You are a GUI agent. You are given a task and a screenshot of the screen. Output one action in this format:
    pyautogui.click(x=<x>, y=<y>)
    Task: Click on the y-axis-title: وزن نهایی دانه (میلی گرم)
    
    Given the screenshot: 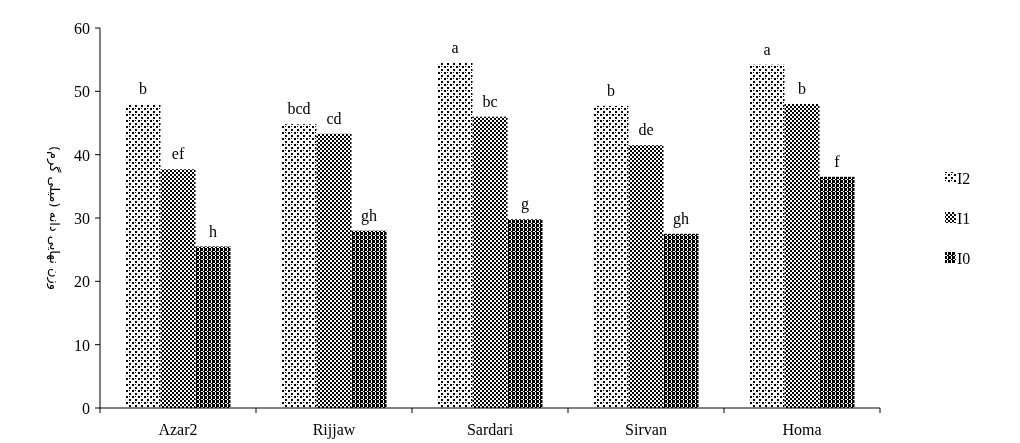 What is the action you would take?
    pyautogui.click(x=54, y=218)
    